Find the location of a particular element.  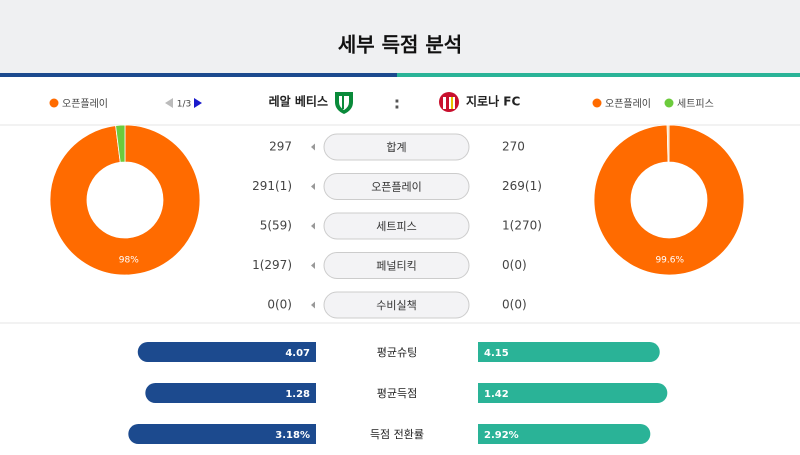

home-value: 1.28 is located at coordinates (297, 394).